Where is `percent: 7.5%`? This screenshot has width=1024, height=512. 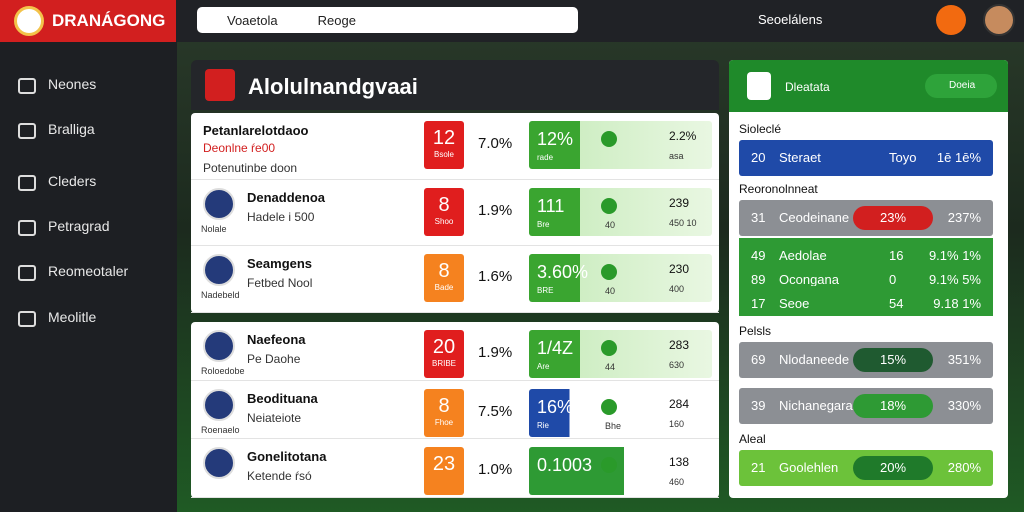
percent: 7.5% is located at coordinates (495, 411).